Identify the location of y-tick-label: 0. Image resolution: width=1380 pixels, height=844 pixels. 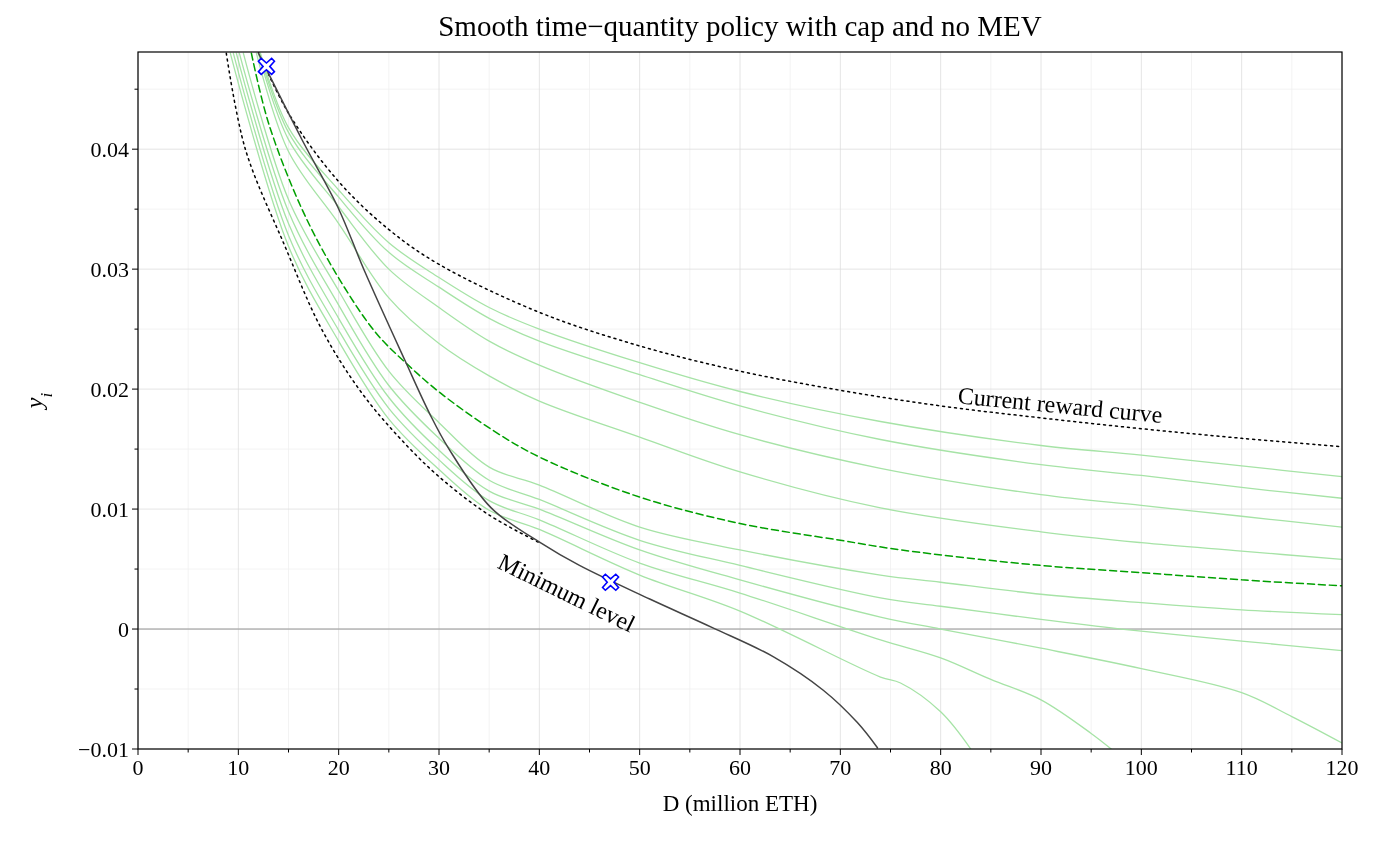
(123, 629).